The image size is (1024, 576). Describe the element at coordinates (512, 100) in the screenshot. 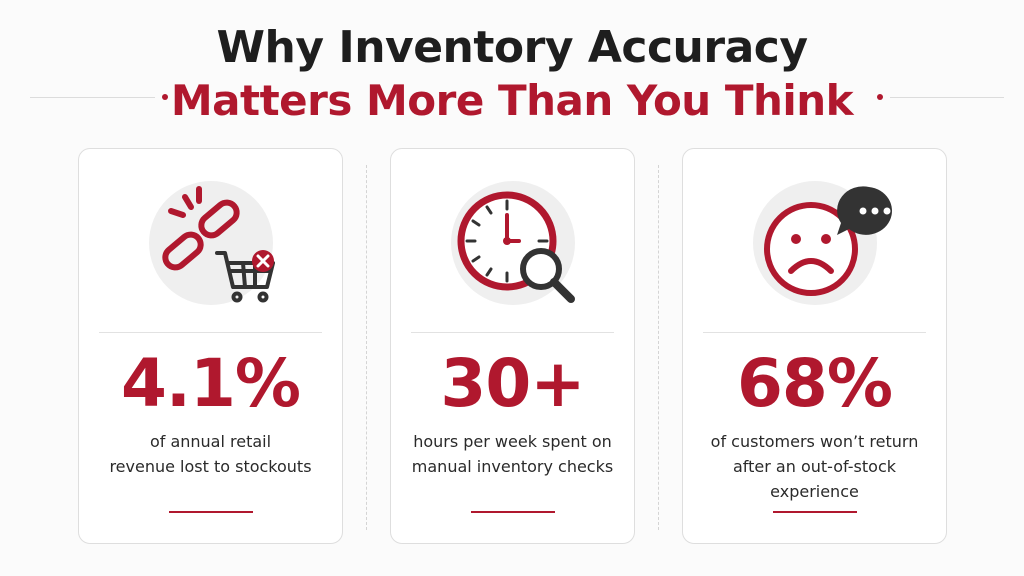

I see `subtitle: Matters More Than You Think` at that location.